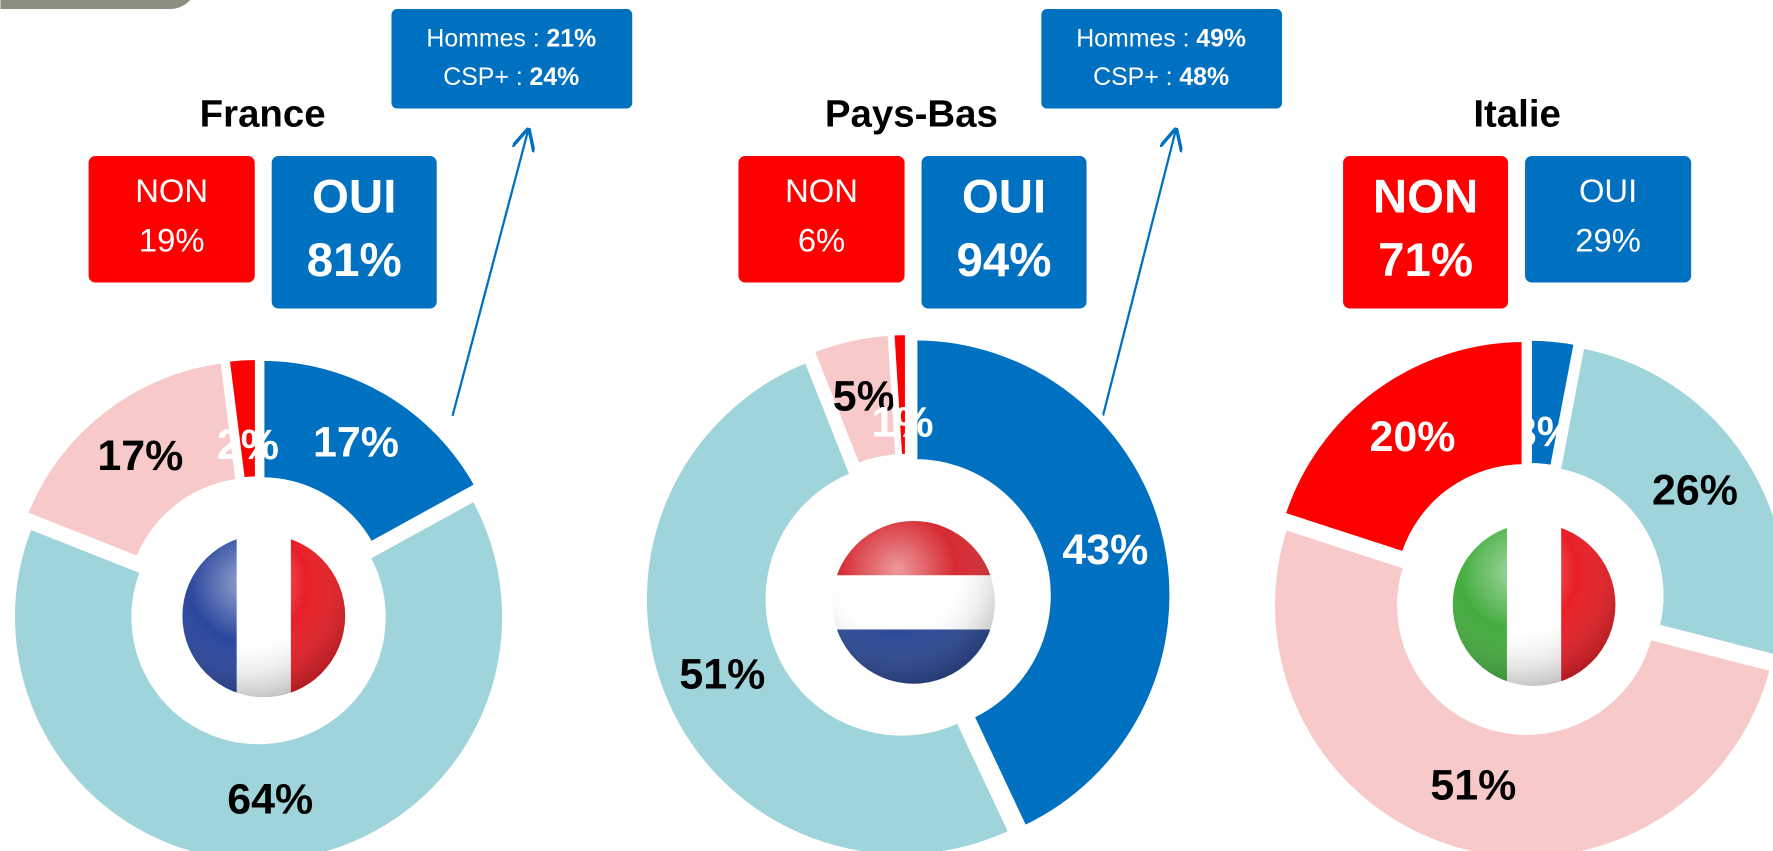 The width and height of the screenshot is (1773, 851). I want to click on data-label: 5%, so click(864, 397).